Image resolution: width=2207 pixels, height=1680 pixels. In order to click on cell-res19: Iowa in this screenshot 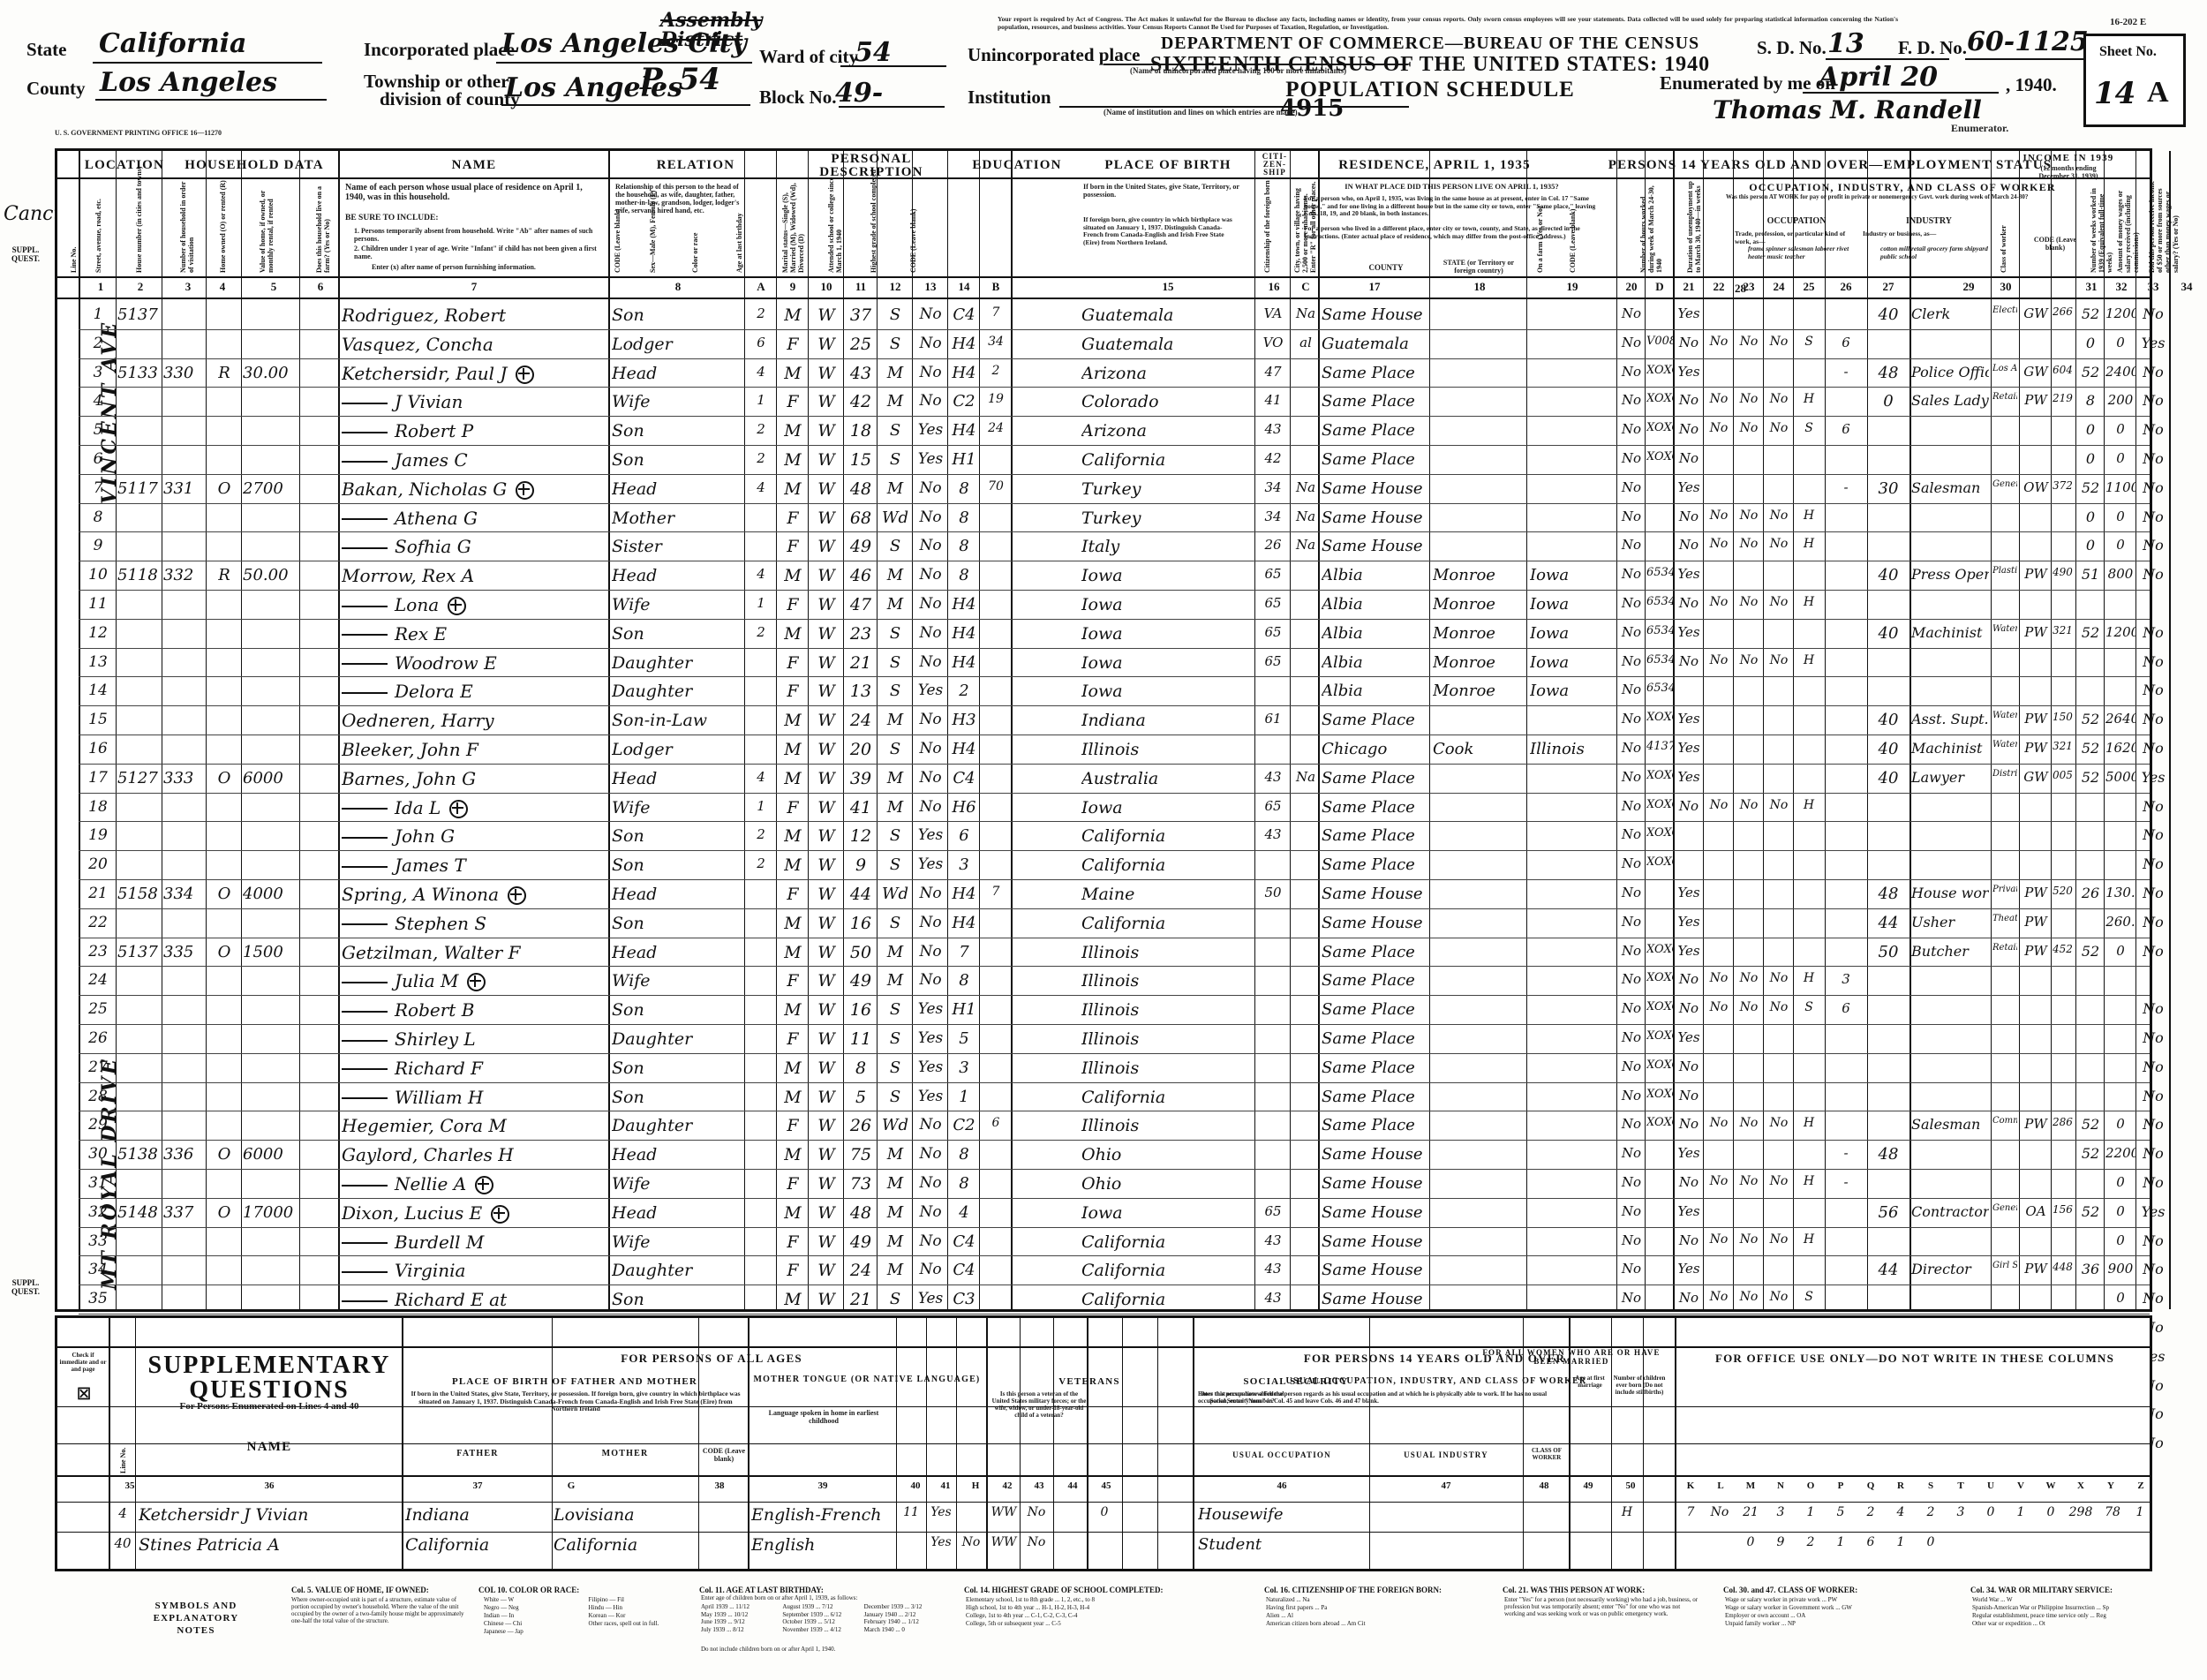, I will do `click(1550, 604)`.